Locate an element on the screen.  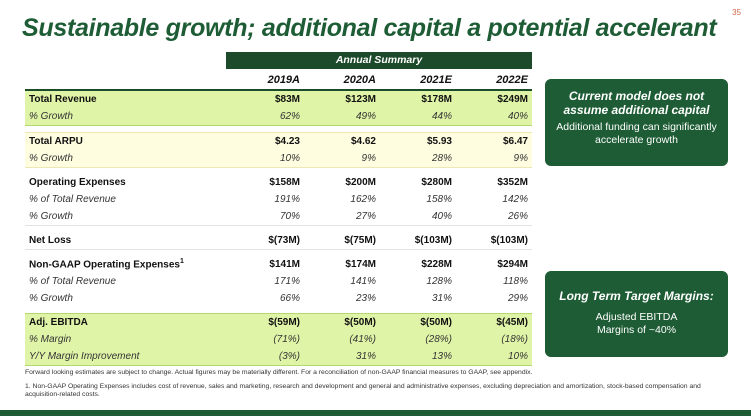
annual-summary-header: Annual Summary is located at coordinates (379, 60).